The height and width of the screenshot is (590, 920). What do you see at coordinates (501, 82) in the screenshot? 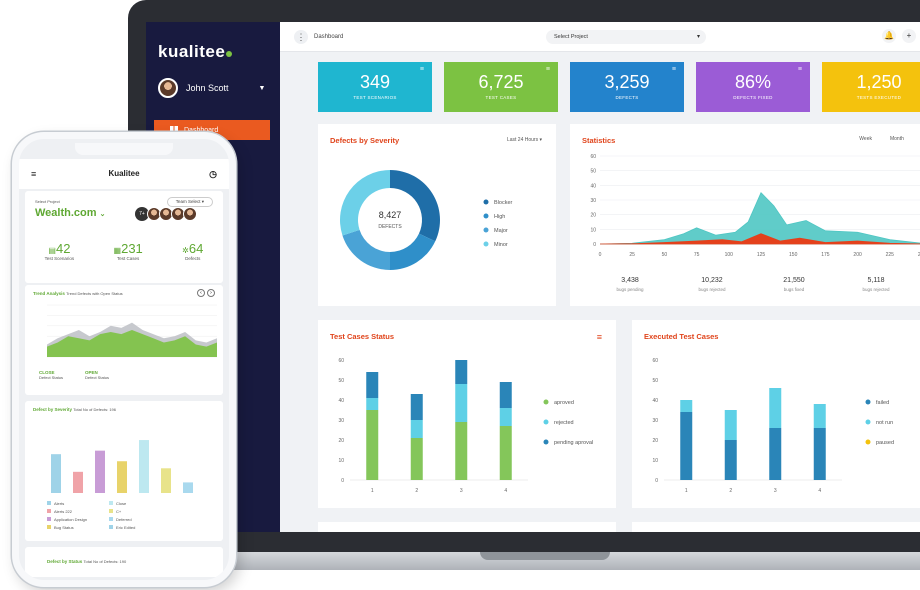
I see `kpi-value: 6,725` at bounding box center [501, 82].